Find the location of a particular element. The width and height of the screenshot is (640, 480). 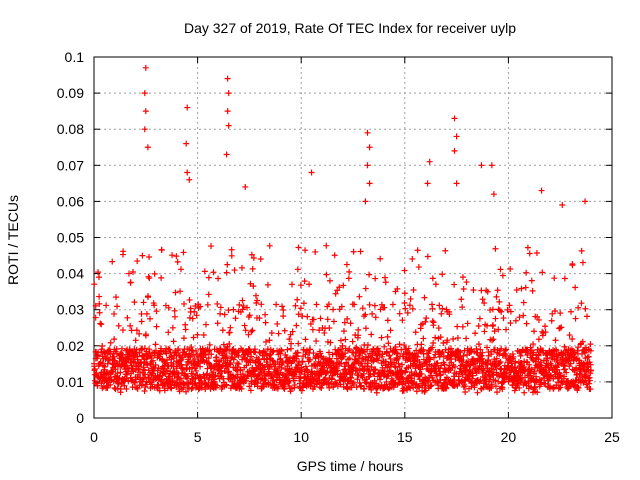

y-tick-label: 0.08 is located at coordinates (70, 129).